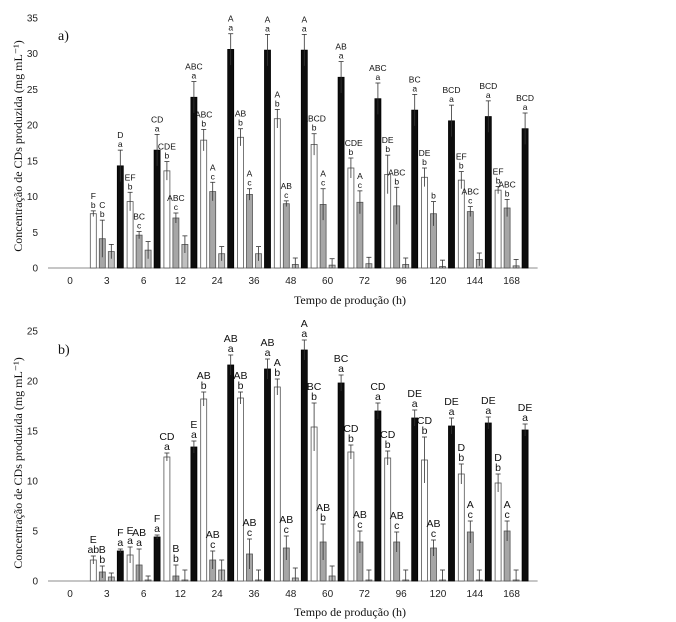 The height and width of the screenshot is (622, 676). What do you see at coordinates (35, 269) in the screenshot?
I see `y-tick-label: 0` at bounding box center [35, 269].